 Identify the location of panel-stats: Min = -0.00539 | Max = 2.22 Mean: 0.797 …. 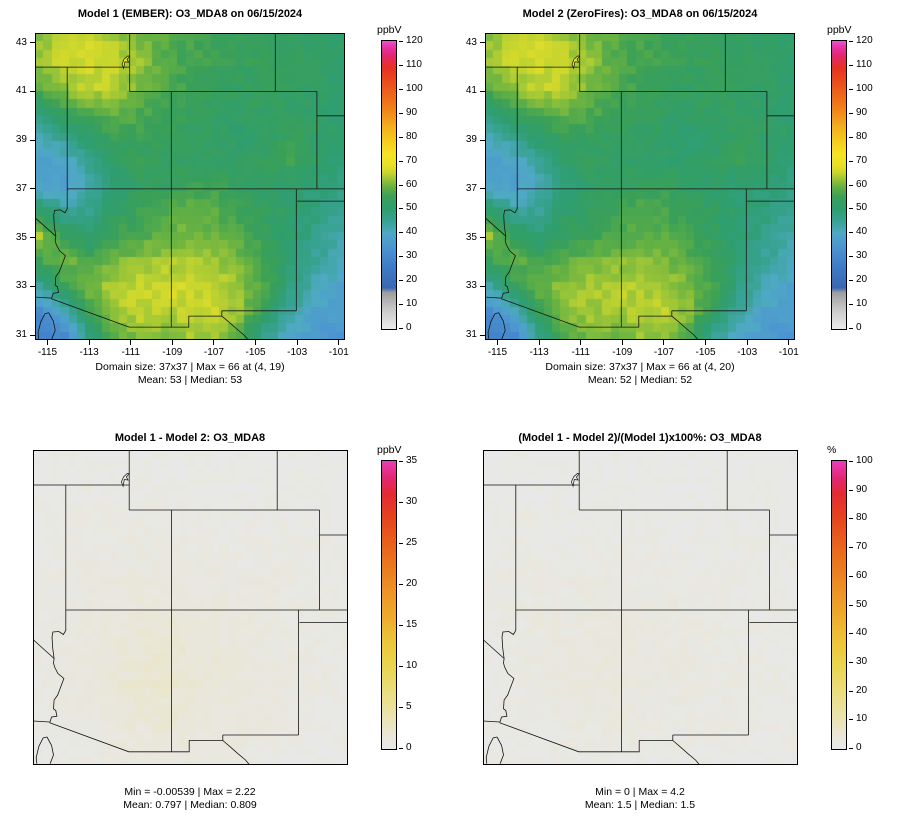
(190, 799).